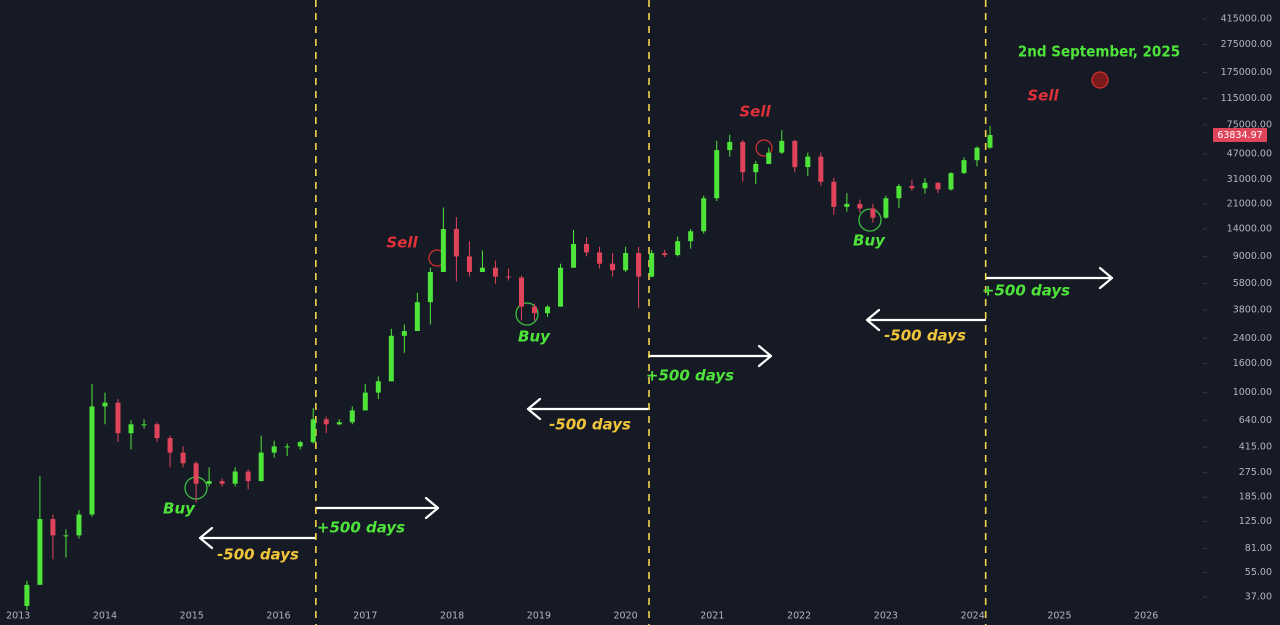 The height and width of the screenshot is (625, 1280). What do you see at coordinates (973, 616) in the screenshot?
I see `x-tick-label: 2024` at bounding box center [973, 616].